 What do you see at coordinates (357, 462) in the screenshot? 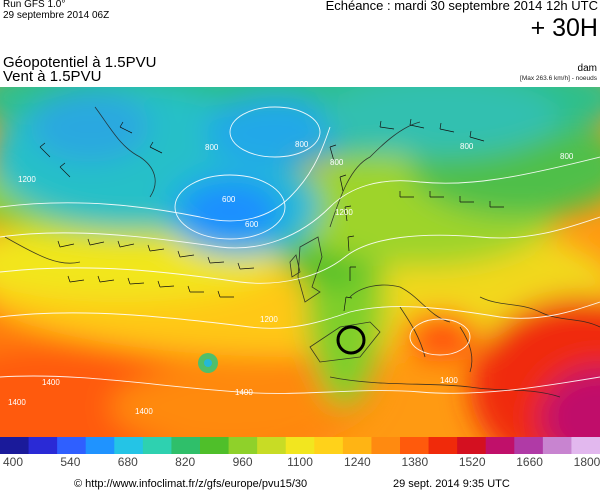
I see `color-scale-tick: 1240` at bounding box center [357, 462].